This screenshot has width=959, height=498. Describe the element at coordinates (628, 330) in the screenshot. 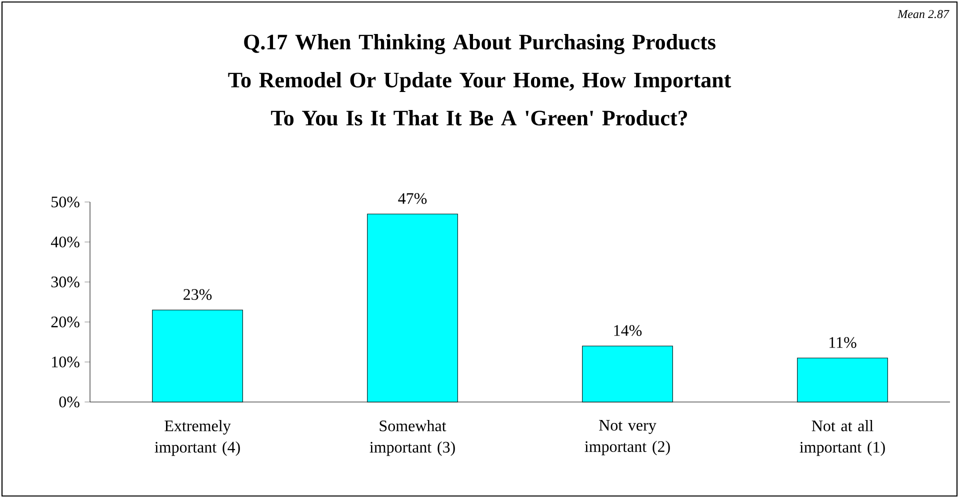

I see `data-label: 14%` at that location.